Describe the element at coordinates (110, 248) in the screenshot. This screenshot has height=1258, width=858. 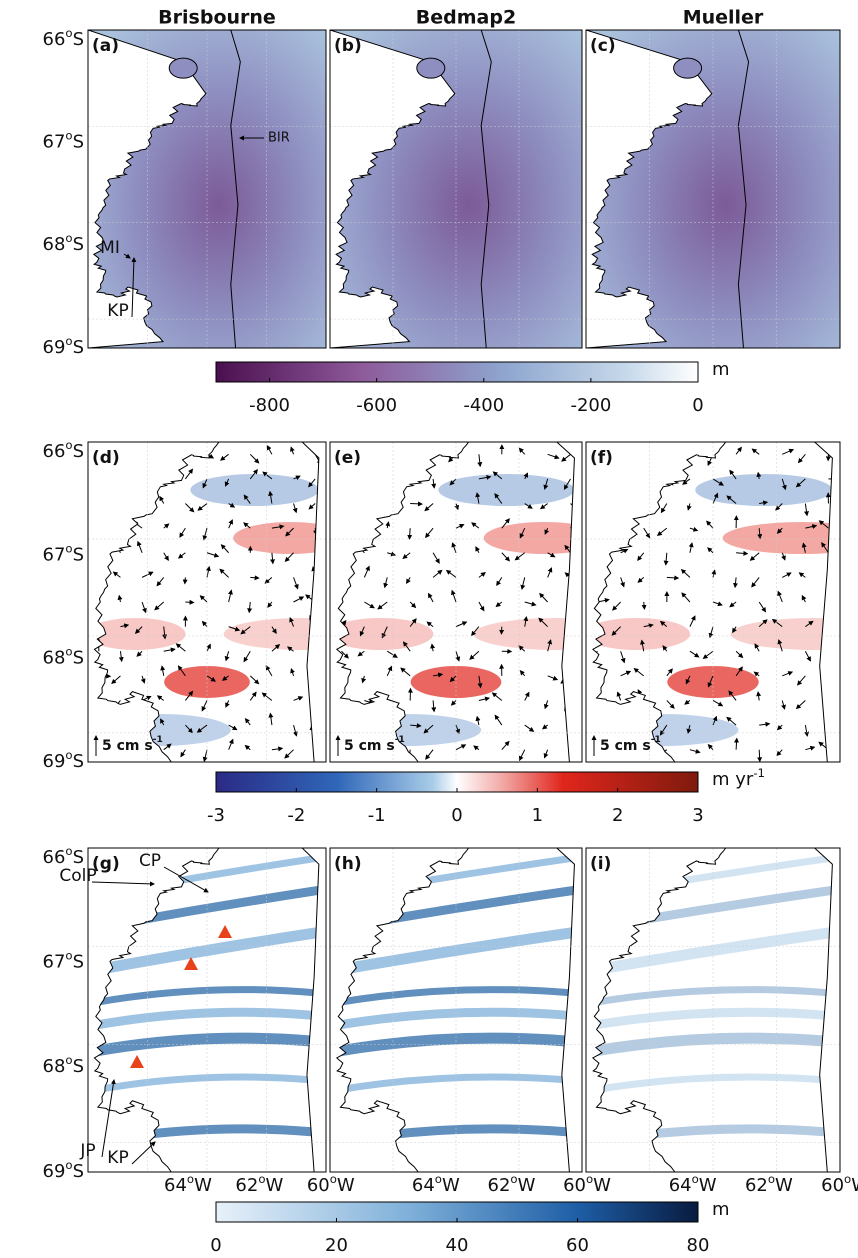
I see `annotation: MI` at that location.